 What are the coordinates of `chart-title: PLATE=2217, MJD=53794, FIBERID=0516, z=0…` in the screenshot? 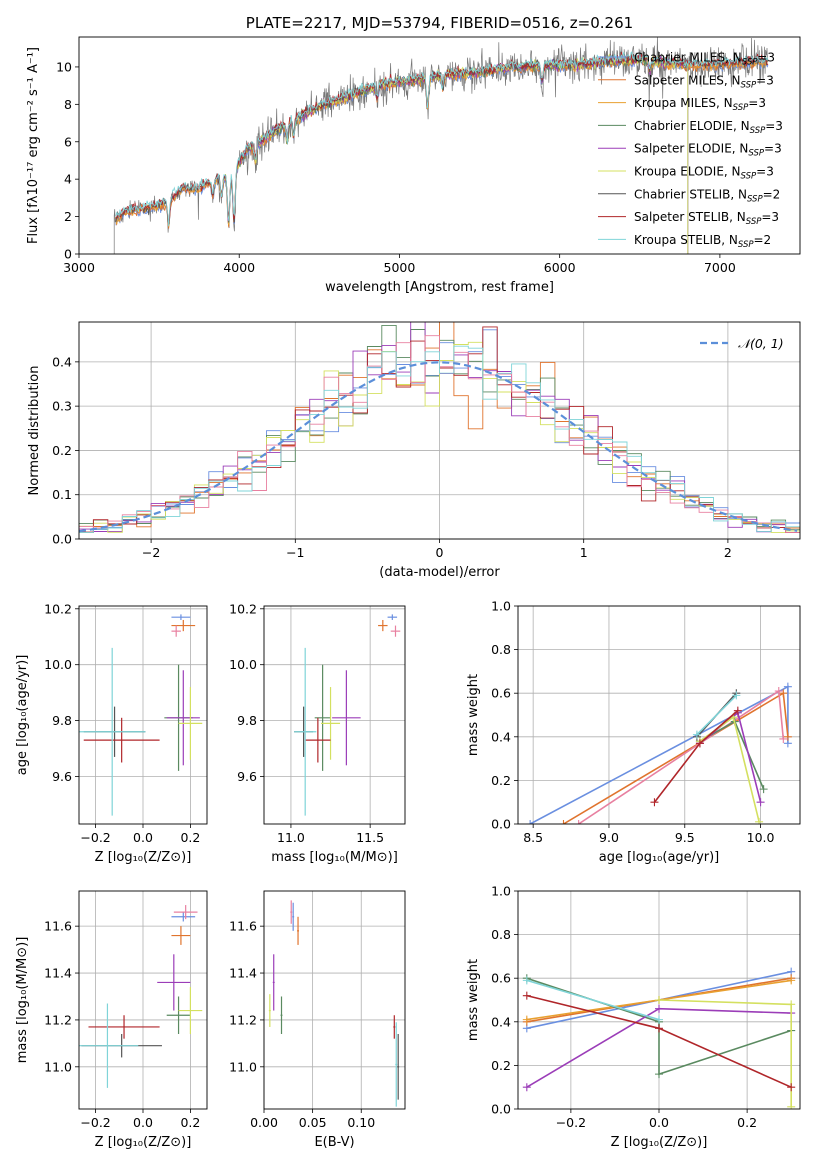 It's located at (439, 23).